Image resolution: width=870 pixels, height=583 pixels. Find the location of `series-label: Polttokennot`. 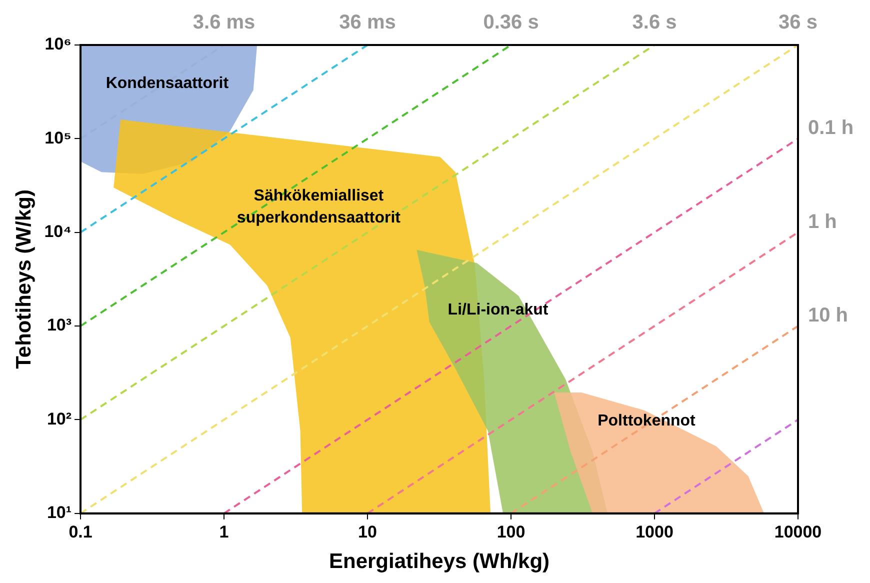

series-label: Polttokennot is located at coordinates (647, 421).